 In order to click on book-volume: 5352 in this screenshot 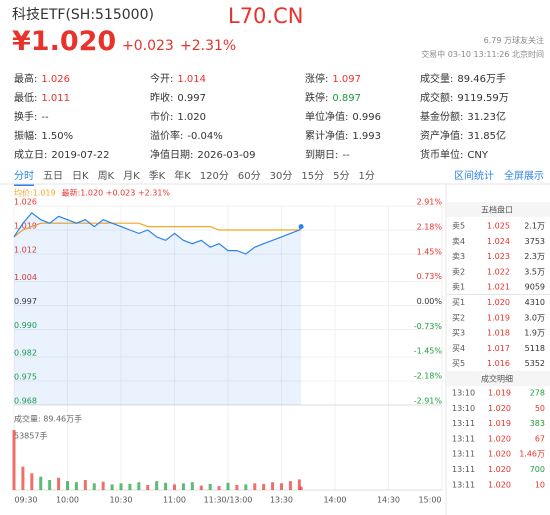, I will do `click(535, 363)`.